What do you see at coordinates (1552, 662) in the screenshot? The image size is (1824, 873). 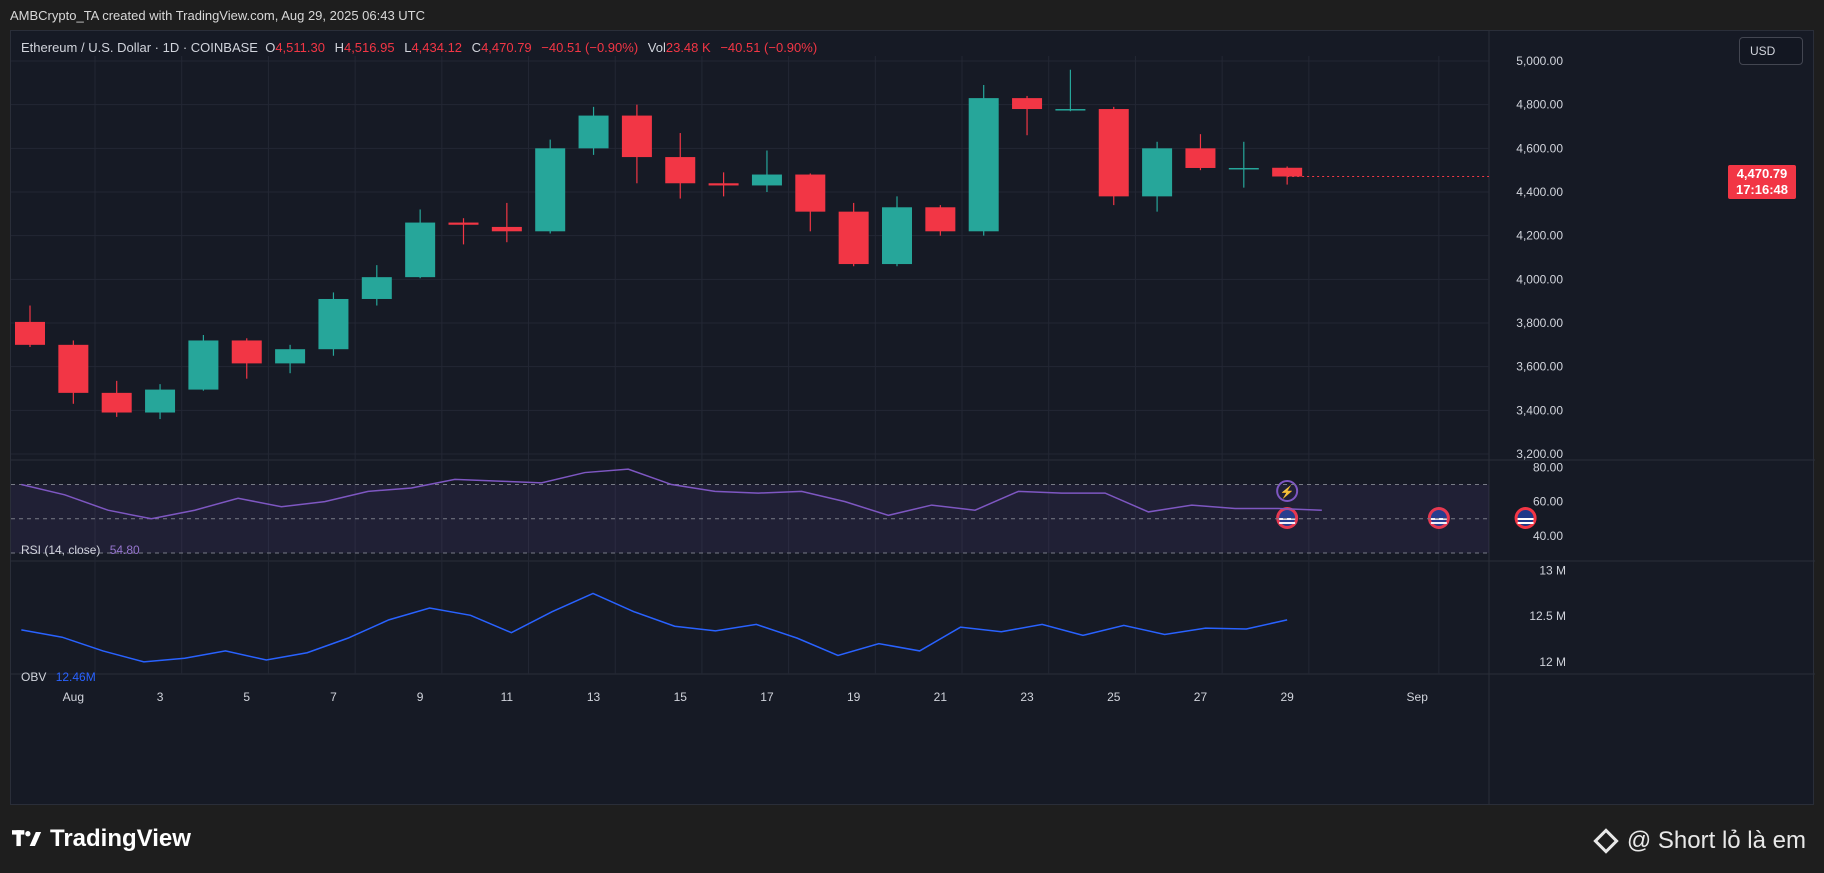 I see `obv-tick-label: 12 M` at bounding box center [1552, 662].